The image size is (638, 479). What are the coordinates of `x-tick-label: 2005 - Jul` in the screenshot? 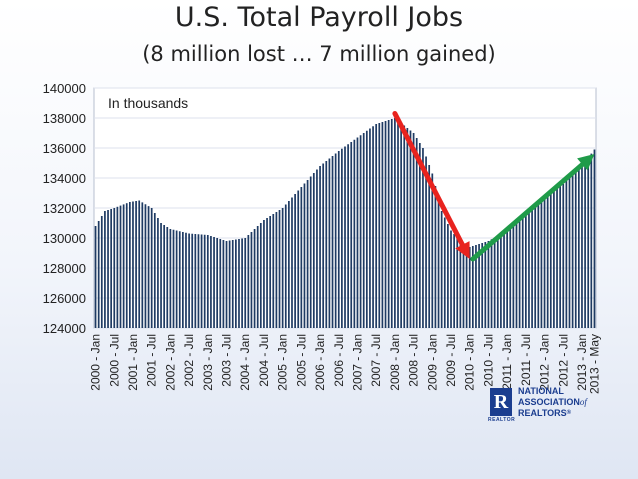 It's located at (301, 360).